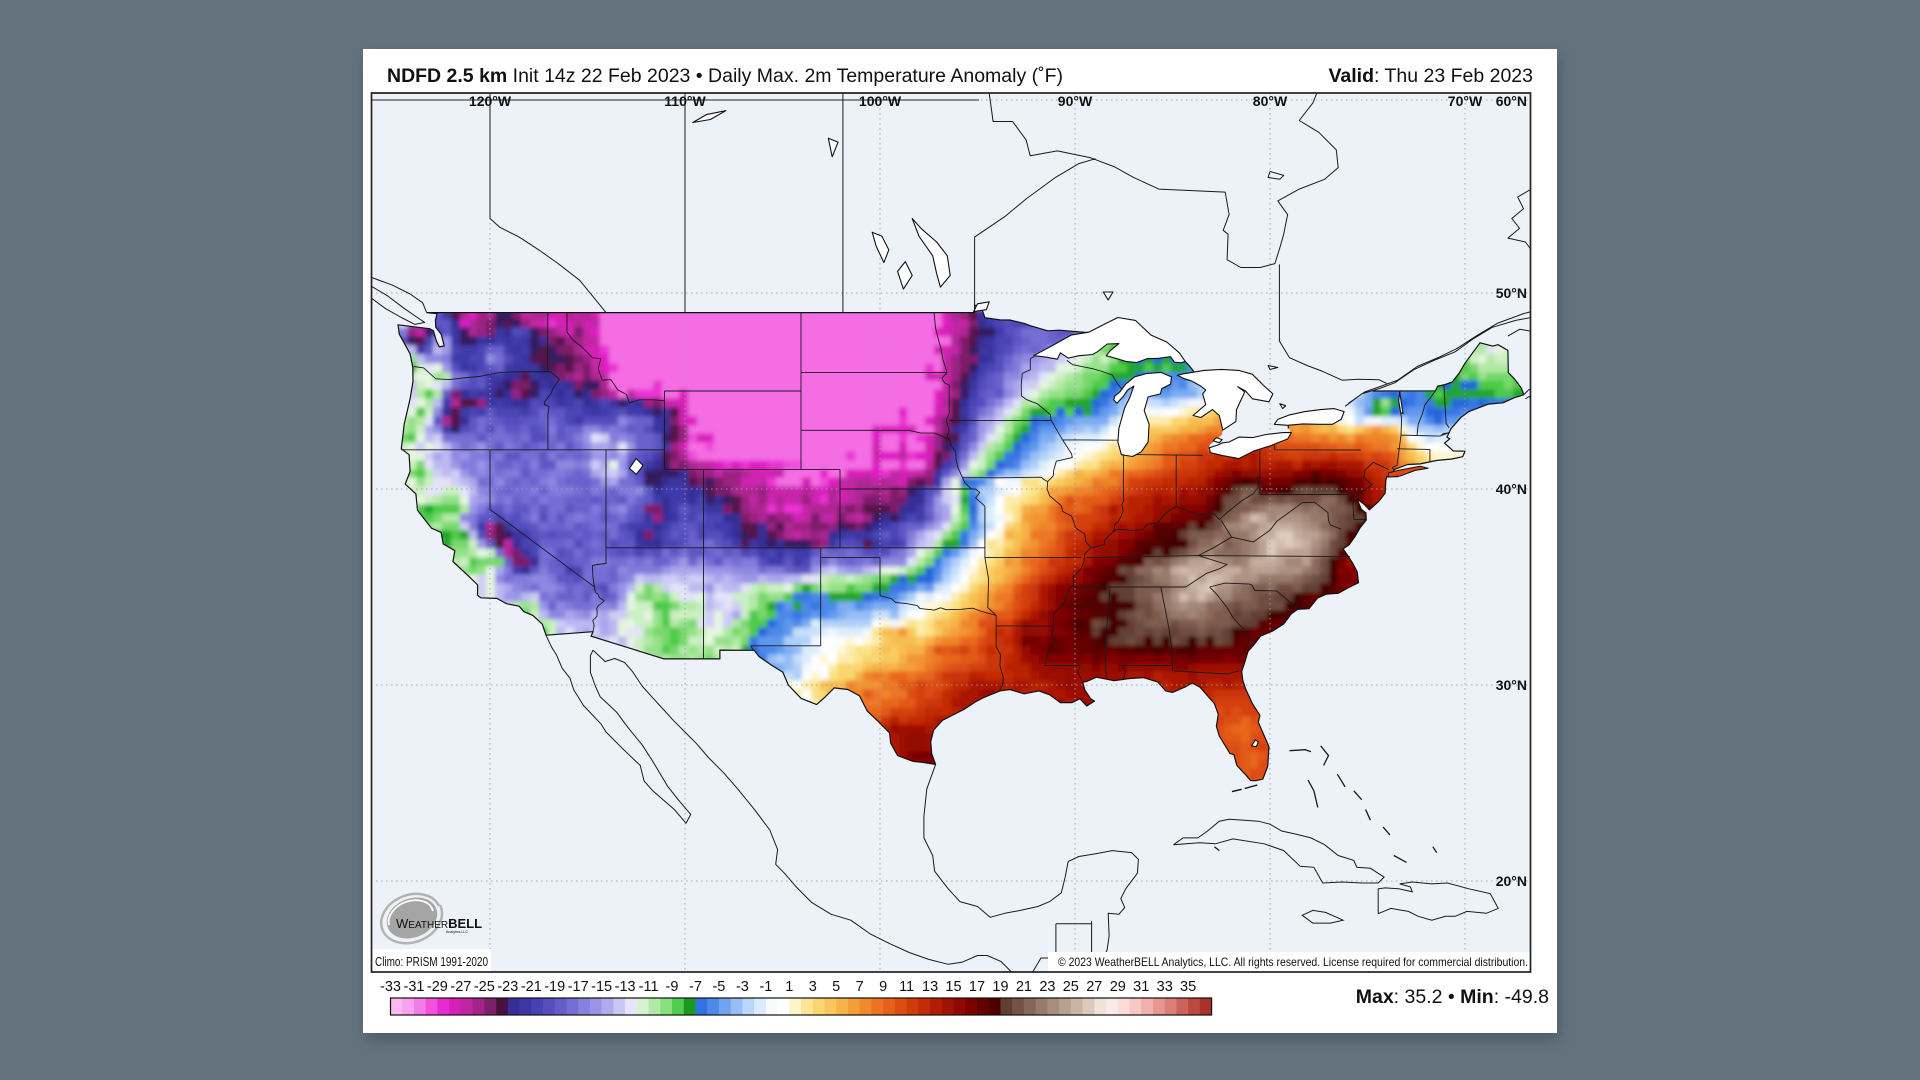 The width and height of the screenshot is (1920, 1080). I want to click on svg-text: -19, so click(554, 987).